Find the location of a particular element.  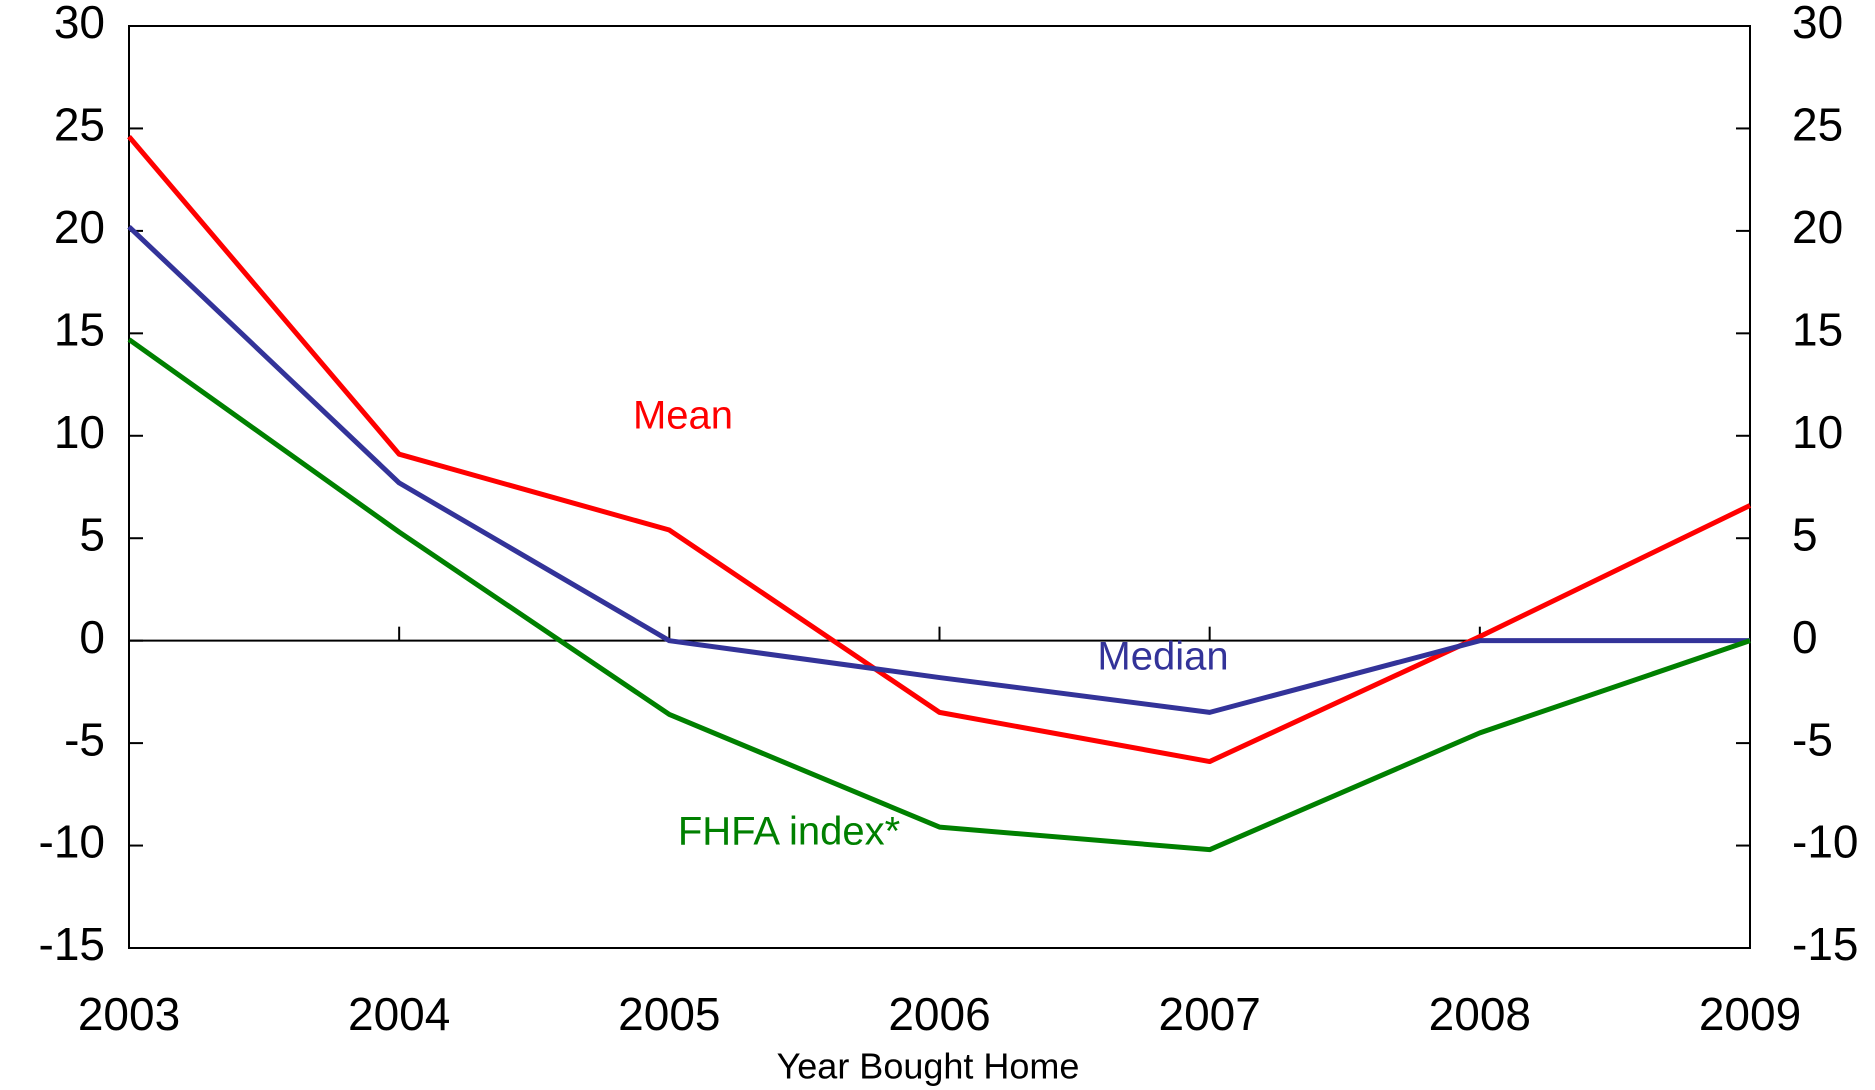

series-label: Median is located at coordinates (1162, 657).